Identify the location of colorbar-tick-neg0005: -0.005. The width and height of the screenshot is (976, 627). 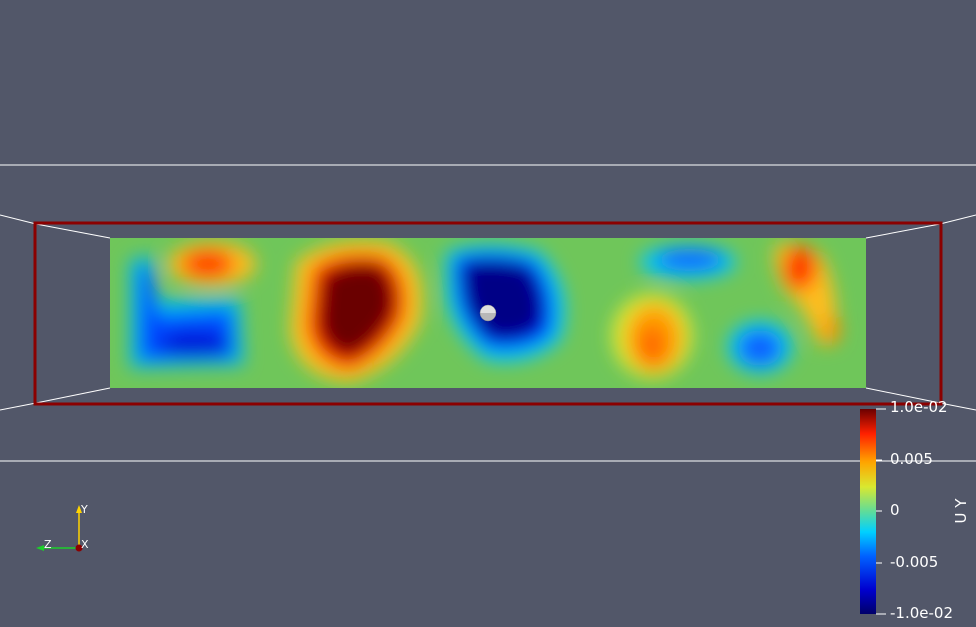
(914, 562).